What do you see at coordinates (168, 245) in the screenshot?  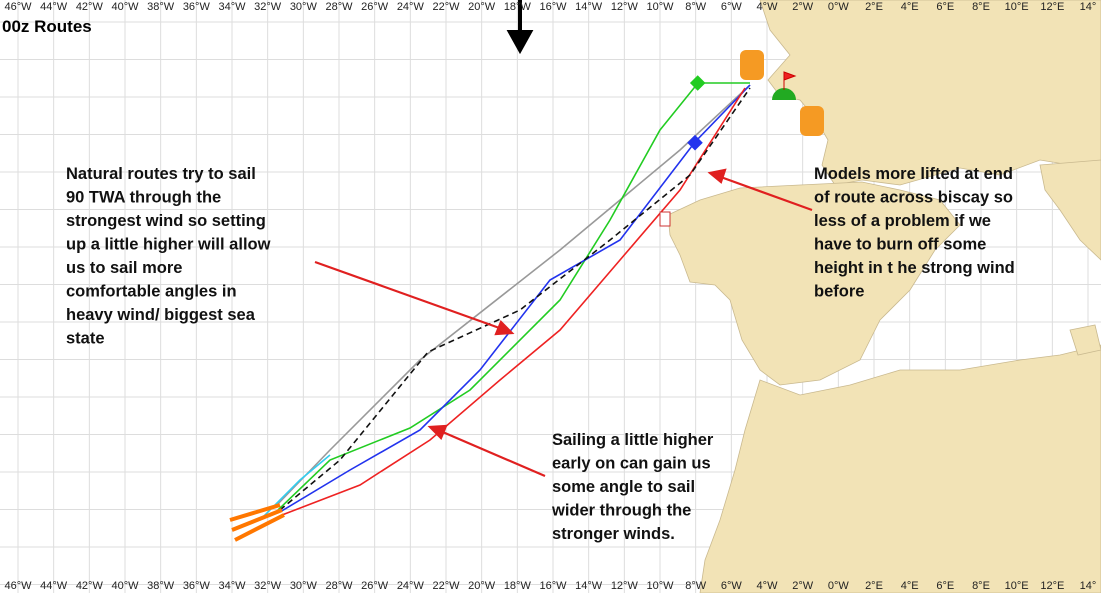 I see `annotation-line: up a little higher will allow` at bounding box center [168, 245].